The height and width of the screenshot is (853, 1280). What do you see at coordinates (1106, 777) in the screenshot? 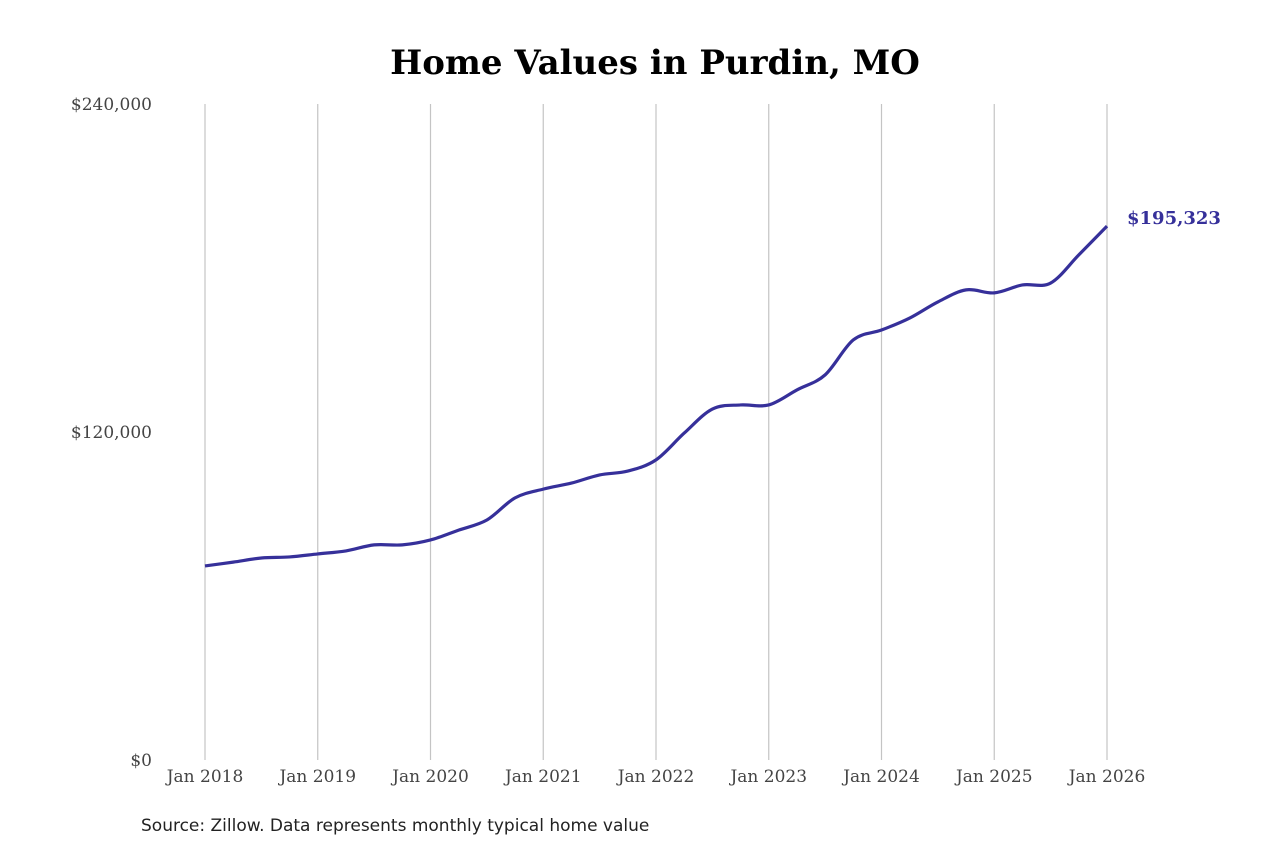
I see `x-tick-label: Jan 2026` at bounding box center [1106, 777].